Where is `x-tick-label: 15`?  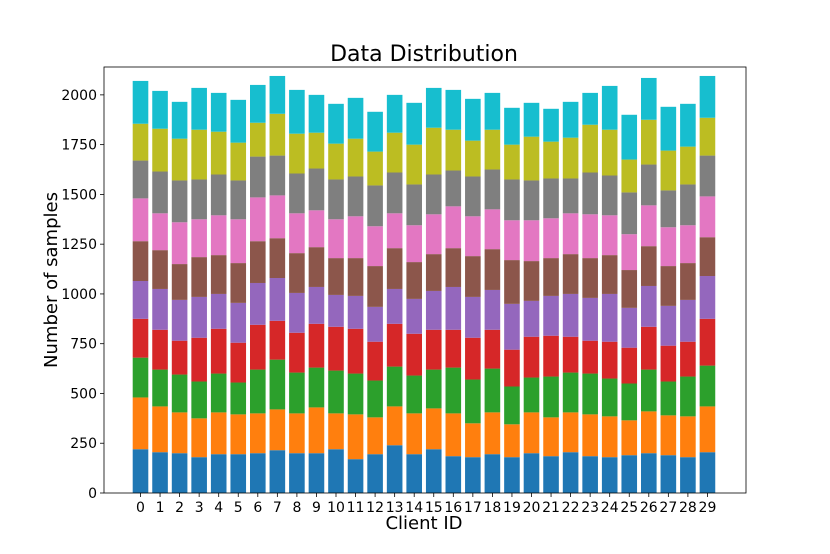
x-tick-label: 15 is located at coordinates (434, 508).